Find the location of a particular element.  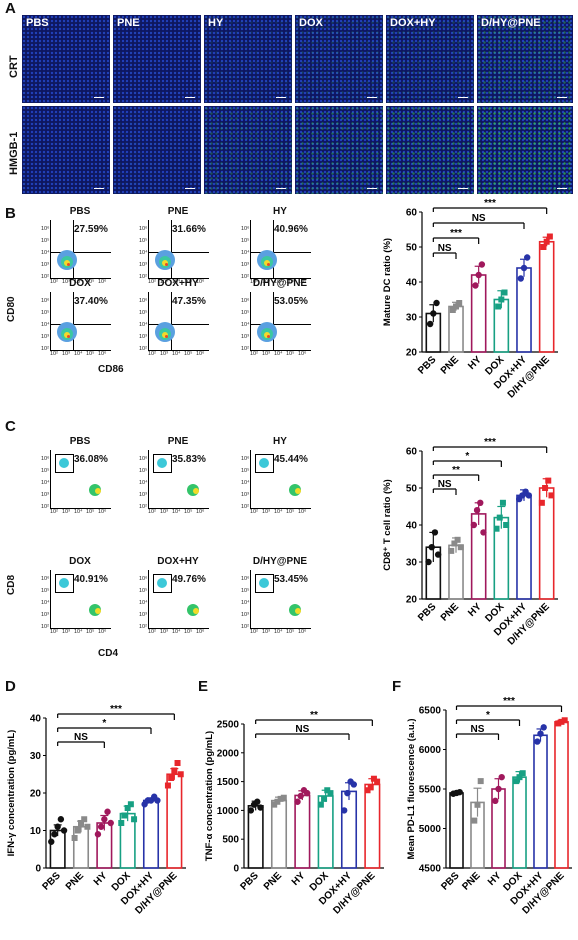

flow-title: DOX is located at coordinates (80, 561).